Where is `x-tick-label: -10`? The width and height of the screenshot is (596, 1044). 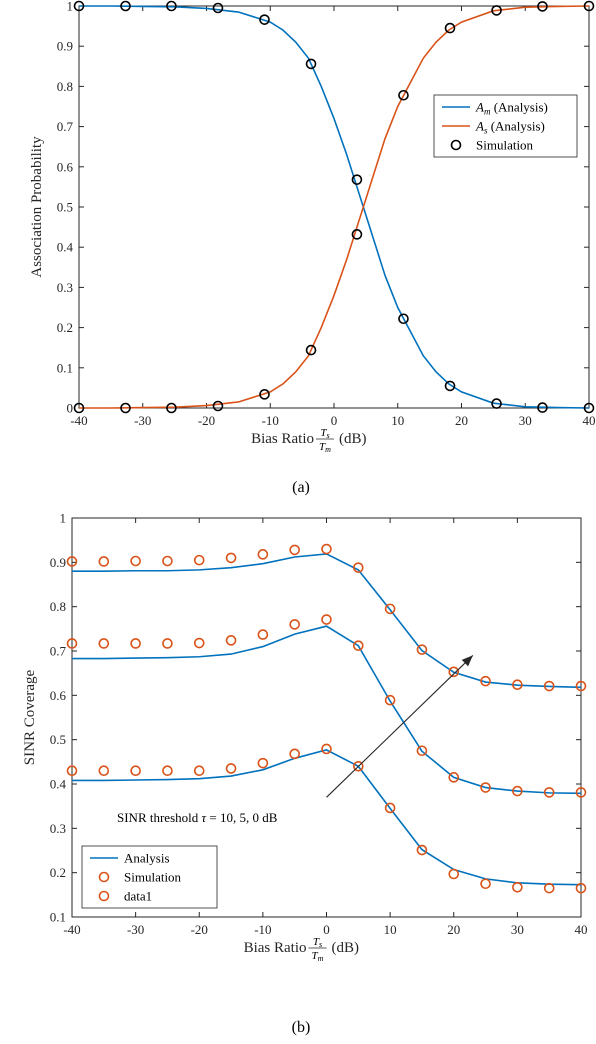 x-tick-label: -10 is located at coordinates (270, 420).